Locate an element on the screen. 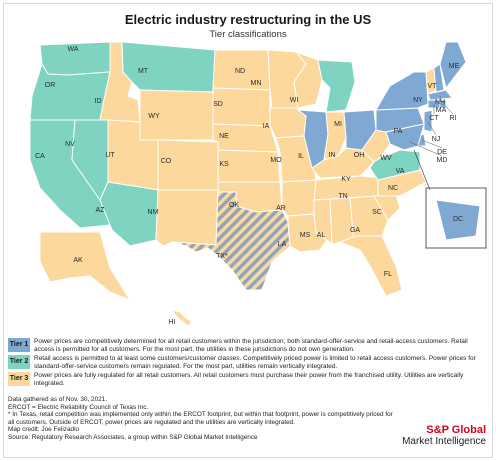 Image resolution: width=496 pixels, height=461 pixels. state-label-nv: NV is located at coordinates (70, 144).